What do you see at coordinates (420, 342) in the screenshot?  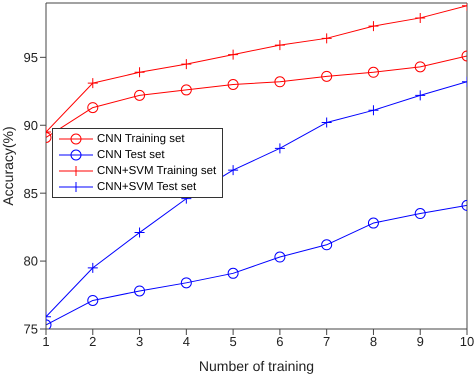 I see `x-tick-label: 9` at bounding box center [420, 342].